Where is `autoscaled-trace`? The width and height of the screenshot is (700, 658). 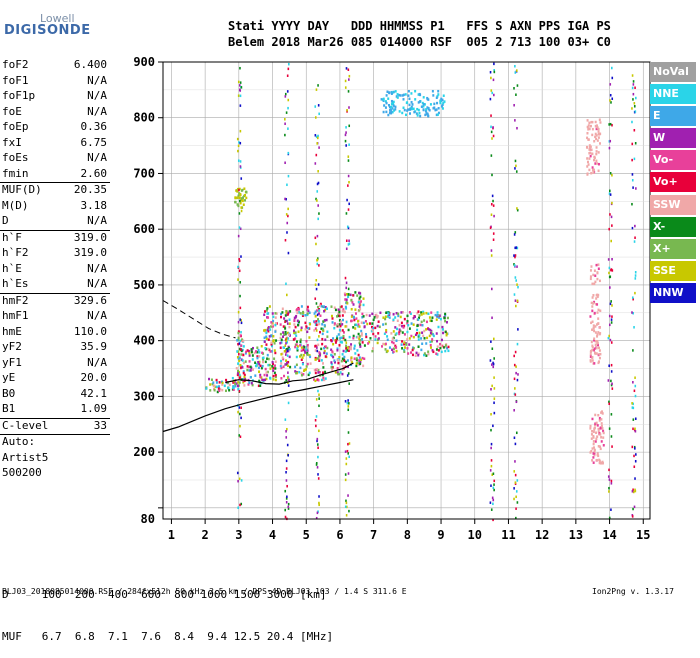 autoscaled-trace is located at coordinates (289, 373).